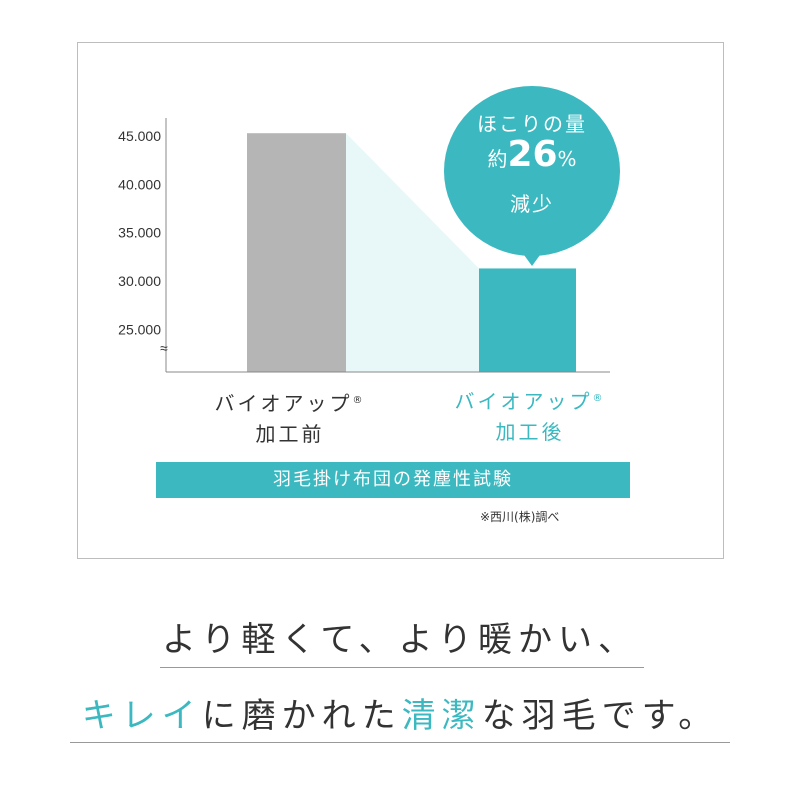 The image size is (800, 800). Describe the element at coordinates (139, 136) in the screenshot. I see `y-tick-label: 45.000` at that location.